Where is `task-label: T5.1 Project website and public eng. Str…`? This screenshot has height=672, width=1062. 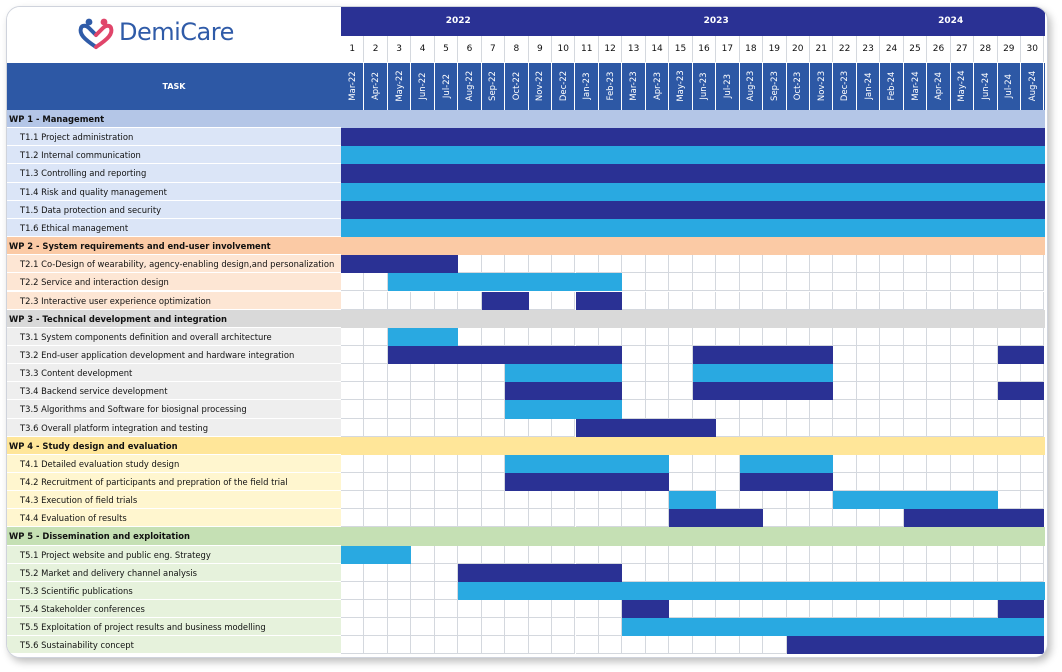
task-label: T5.1 Project website and public eng. Str… is located at coordinates (174, 554).